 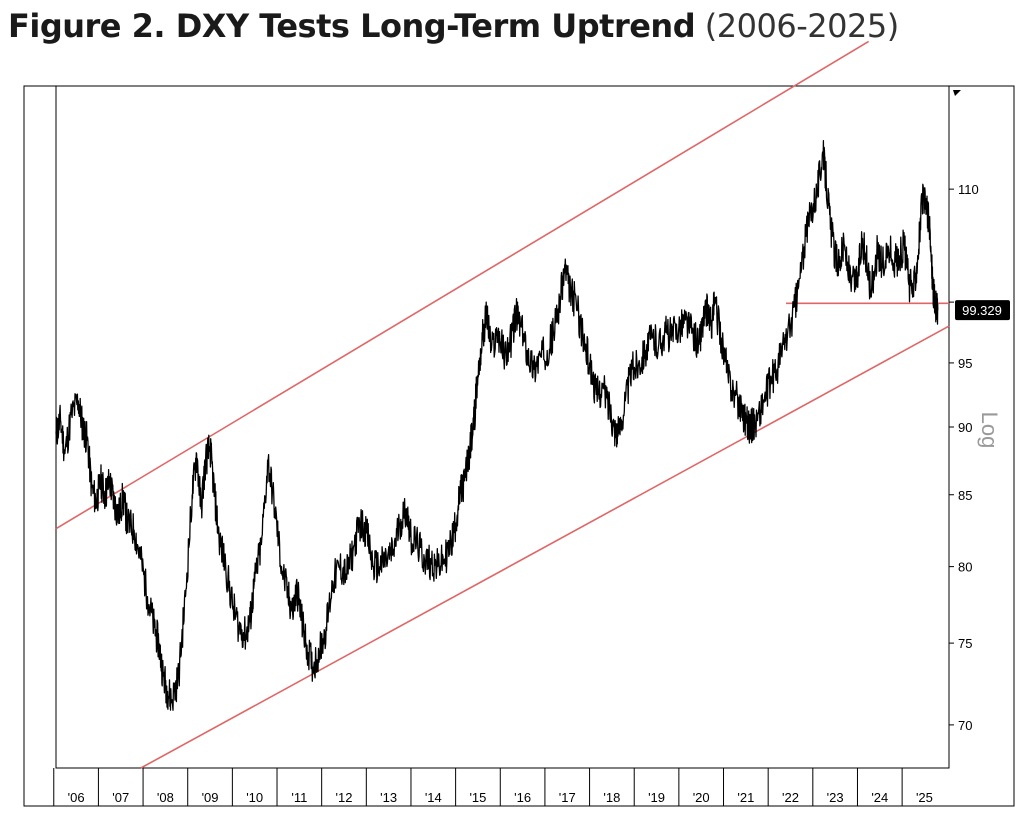 What do you see at coordinates (344, 797) in the screenshot?
I see `x-tick-label: '12` at bounding box center [344, 797].